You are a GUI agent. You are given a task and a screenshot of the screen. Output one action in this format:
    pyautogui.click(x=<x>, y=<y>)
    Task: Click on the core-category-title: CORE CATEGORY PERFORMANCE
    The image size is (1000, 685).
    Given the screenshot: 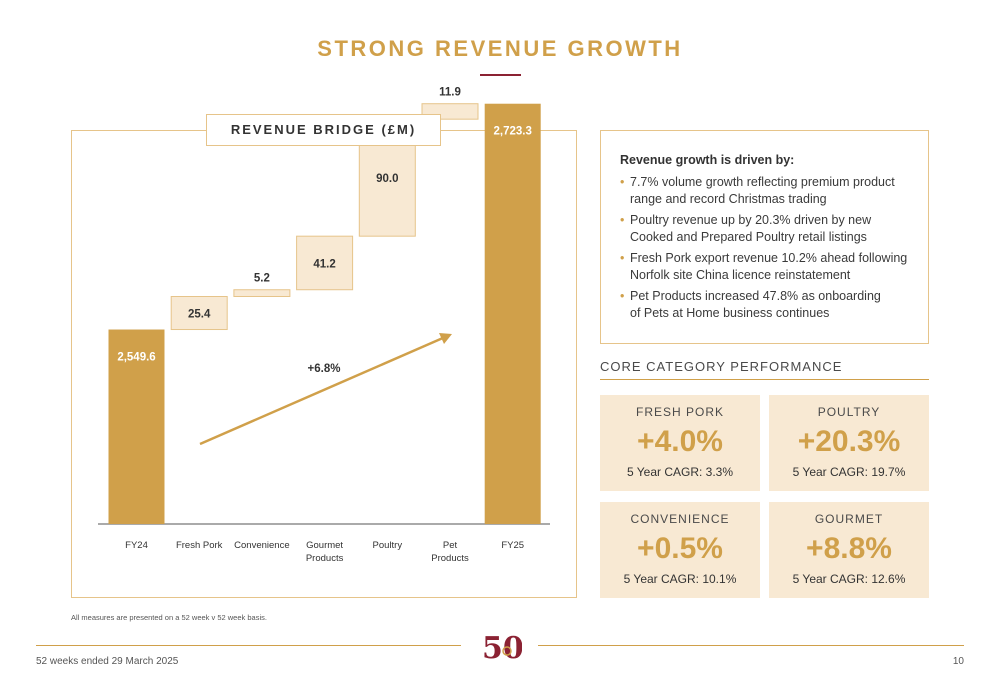 What is the action you would take?
    pyautogui.click(x=721, y=366)
    